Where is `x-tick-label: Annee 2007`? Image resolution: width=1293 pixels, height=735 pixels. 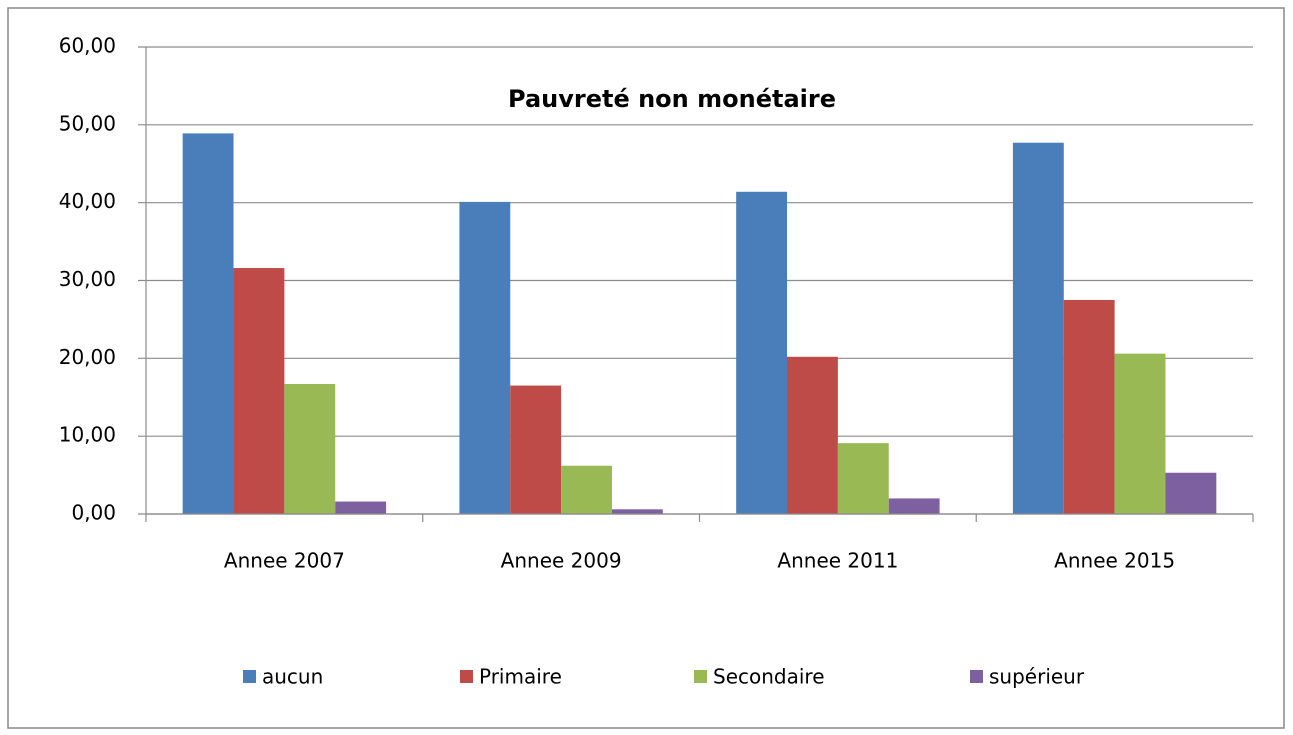
x-tick-label: Annee 2007 is located at coordinates (284, 561).